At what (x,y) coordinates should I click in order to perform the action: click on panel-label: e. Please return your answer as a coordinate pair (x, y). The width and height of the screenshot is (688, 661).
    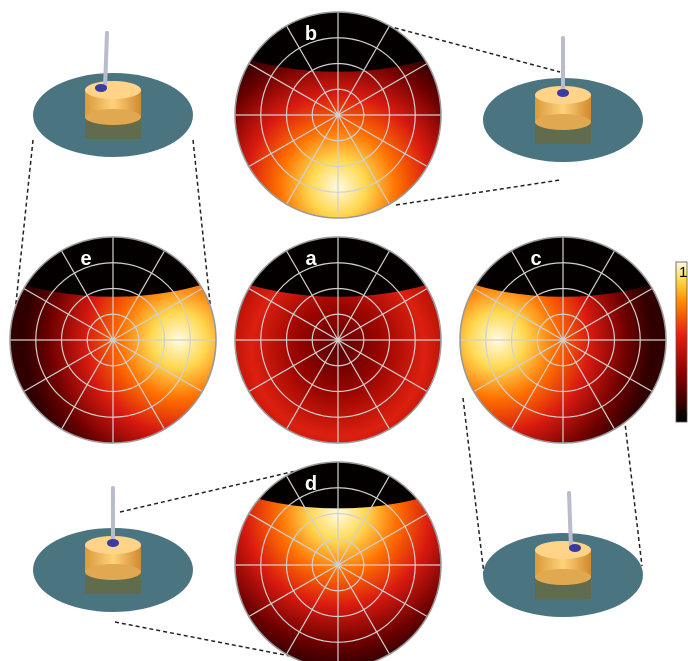
    Looking at the image, I should click on (85, 259).